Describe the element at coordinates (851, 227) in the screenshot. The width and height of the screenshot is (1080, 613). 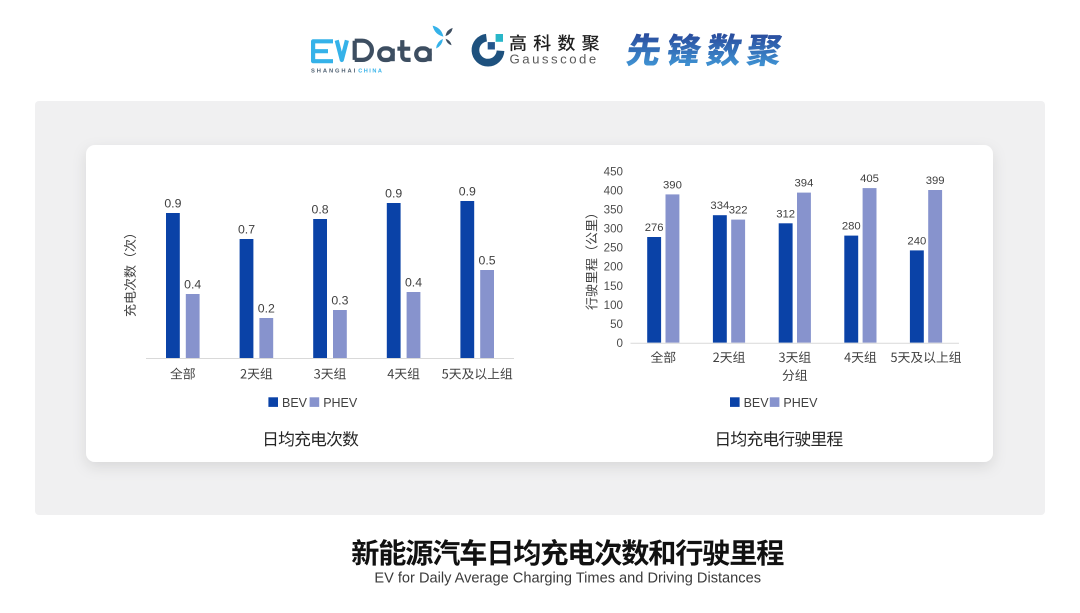
I see `svg-text: 280` at that location.